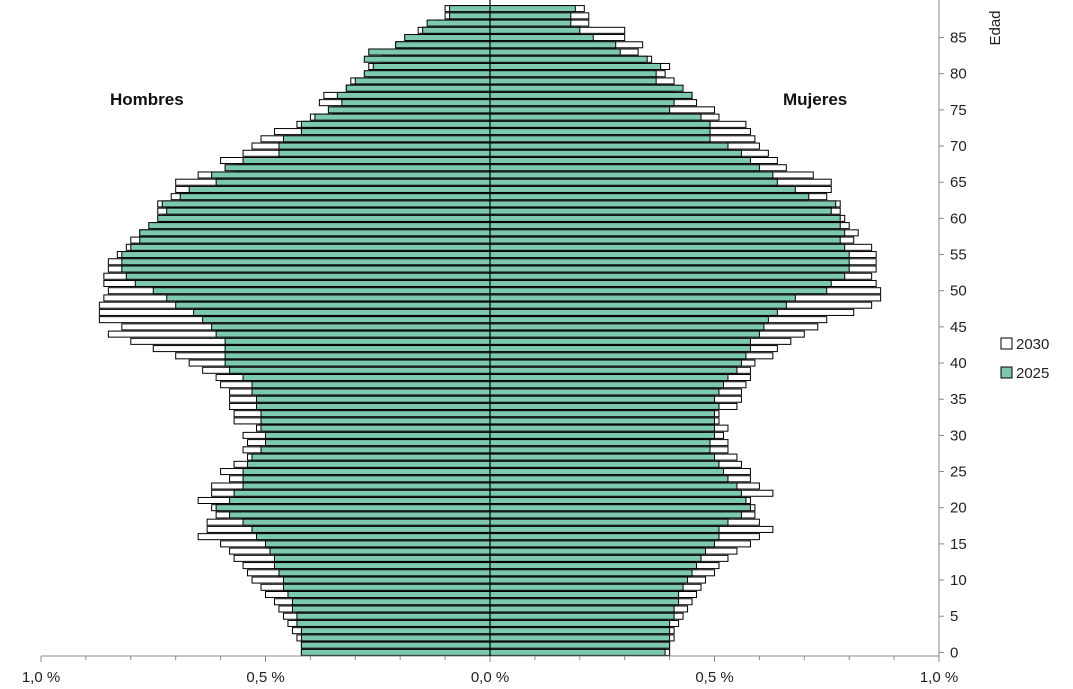  What do you see at coordinates (958, 74) in the screenshot?
I see `y-tick-label: 80` at bounding box center [958, 74].